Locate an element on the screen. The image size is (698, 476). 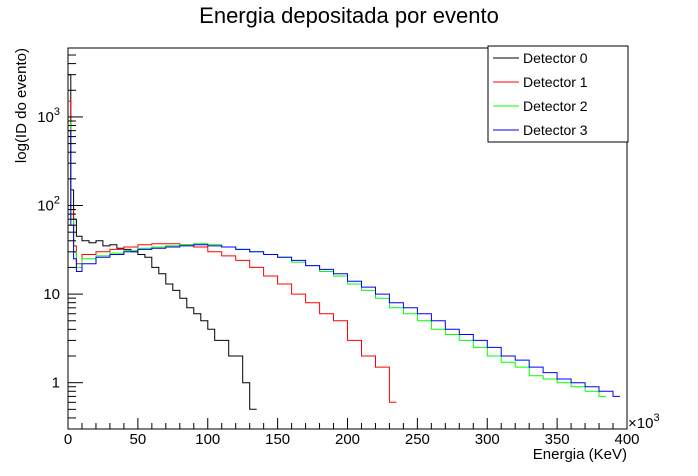
legend-label: Detector 1 is located at coordinates (555, 82).